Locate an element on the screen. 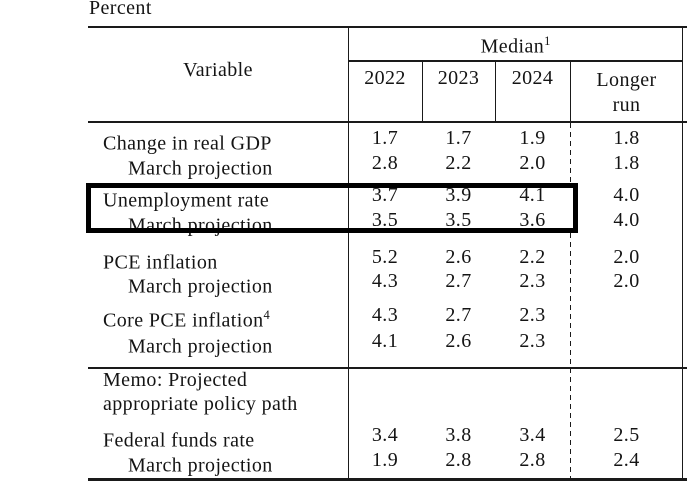  value-cell-2023: 1.7 is located at coordinates (458, 138).